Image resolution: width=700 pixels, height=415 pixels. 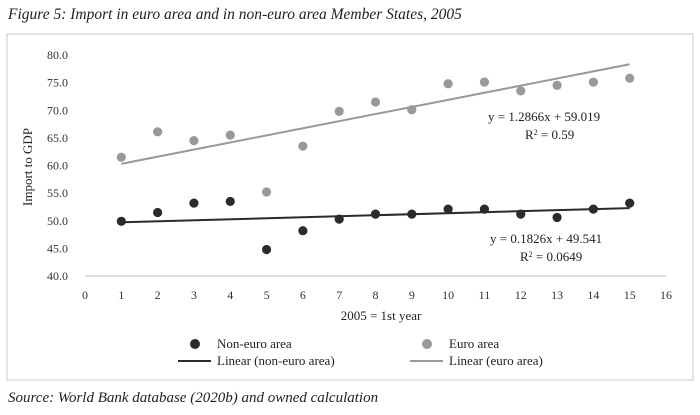 I want to click on x-tick-label: 13, so click(x=557, y=295).